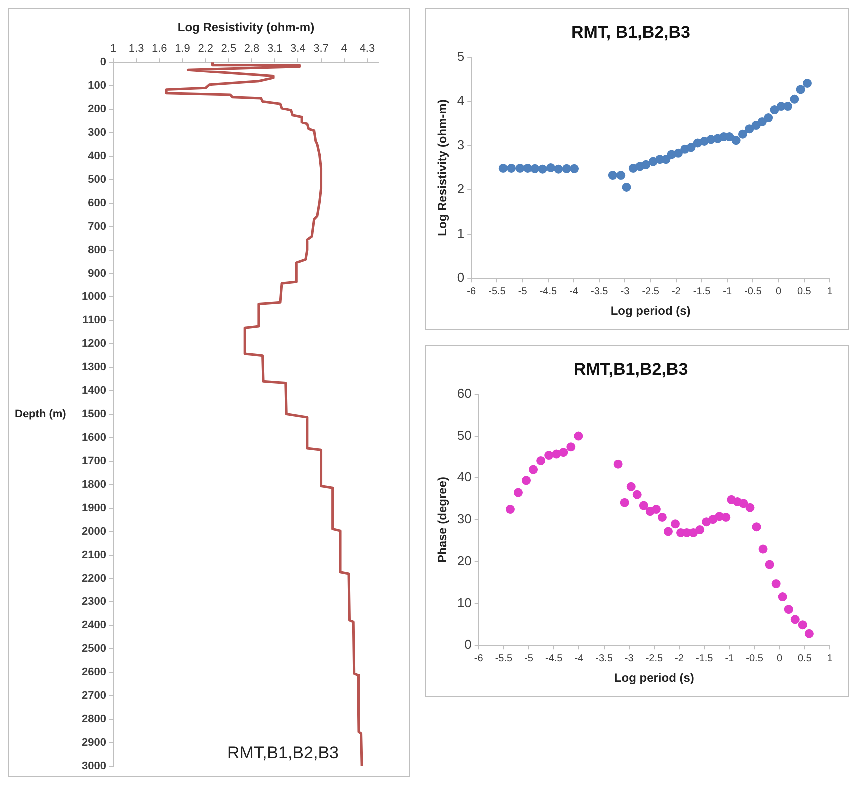  Describe the element at coordinates (206, 49) in the screenshot. I see `x-tick-label: 2.2` at that location.